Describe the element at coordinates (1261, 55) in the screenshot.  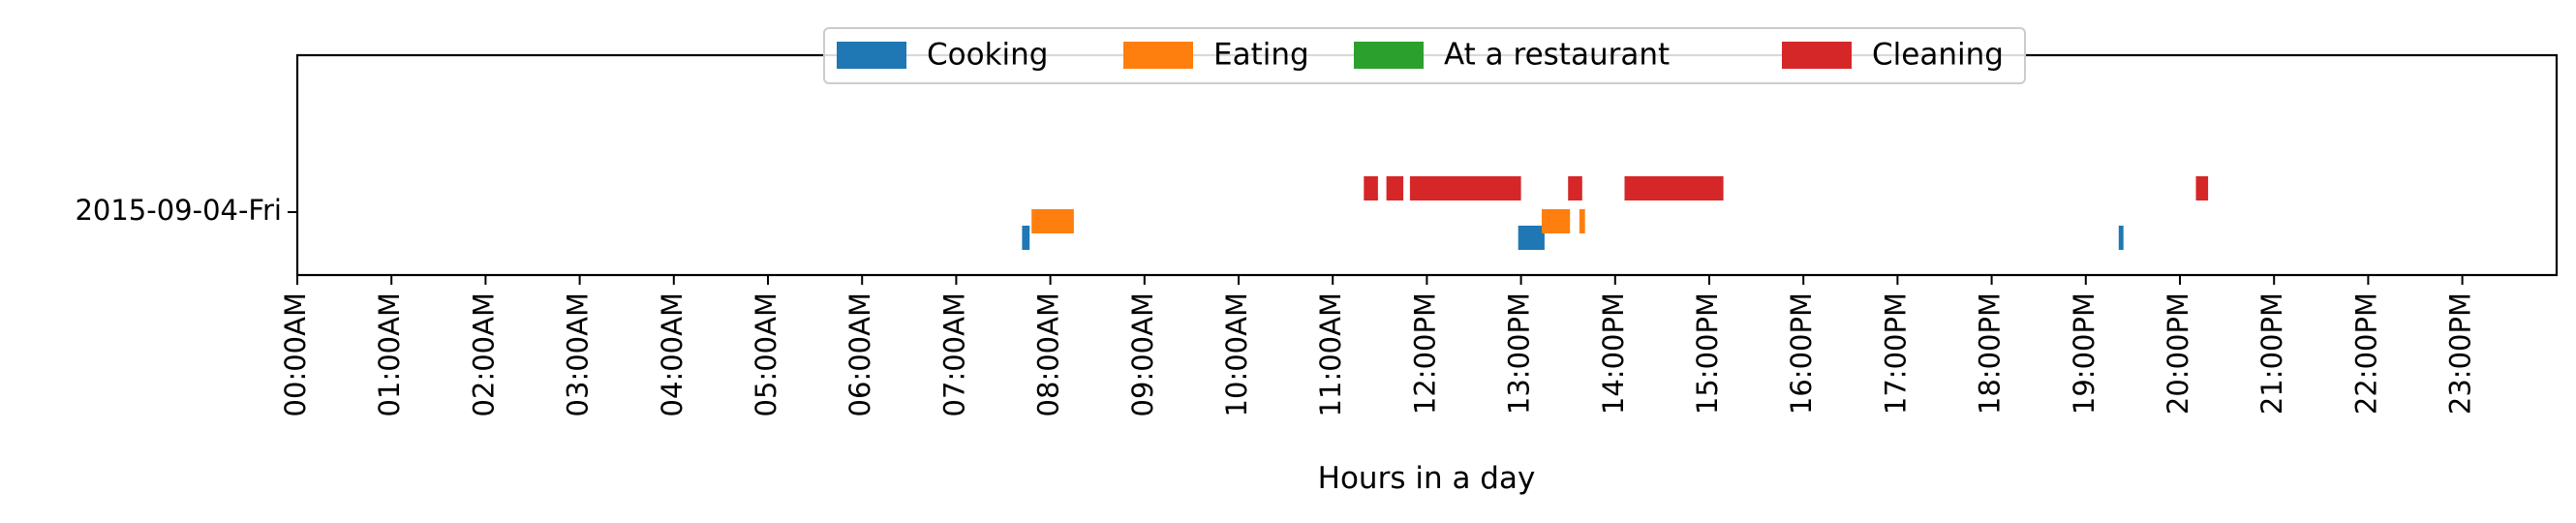
I see `legend-label-eating: Eating` at that location.